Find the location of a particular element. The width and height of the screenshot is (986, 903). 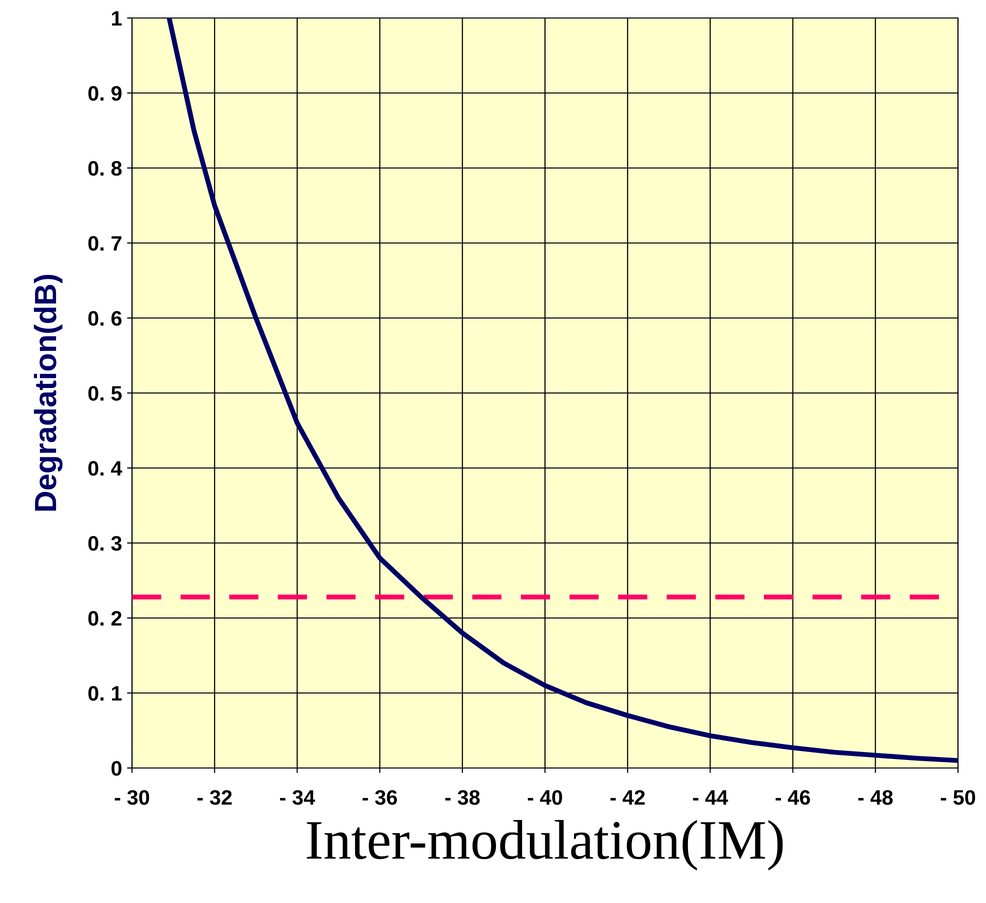

y-tick-label: 1 is located at coordinates (117, 18).